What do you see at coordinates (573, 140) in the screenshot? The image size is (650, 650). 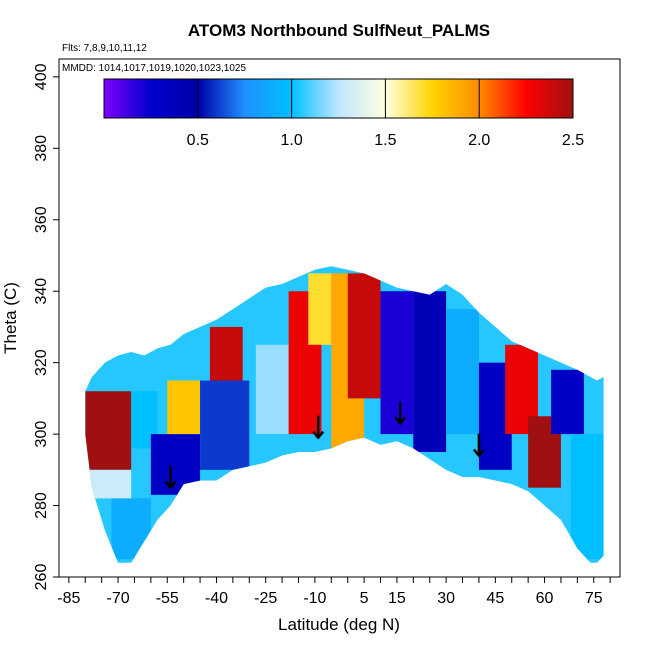 I see `colorbar-tick-label: 2.5` at bounding box center [573, 140].